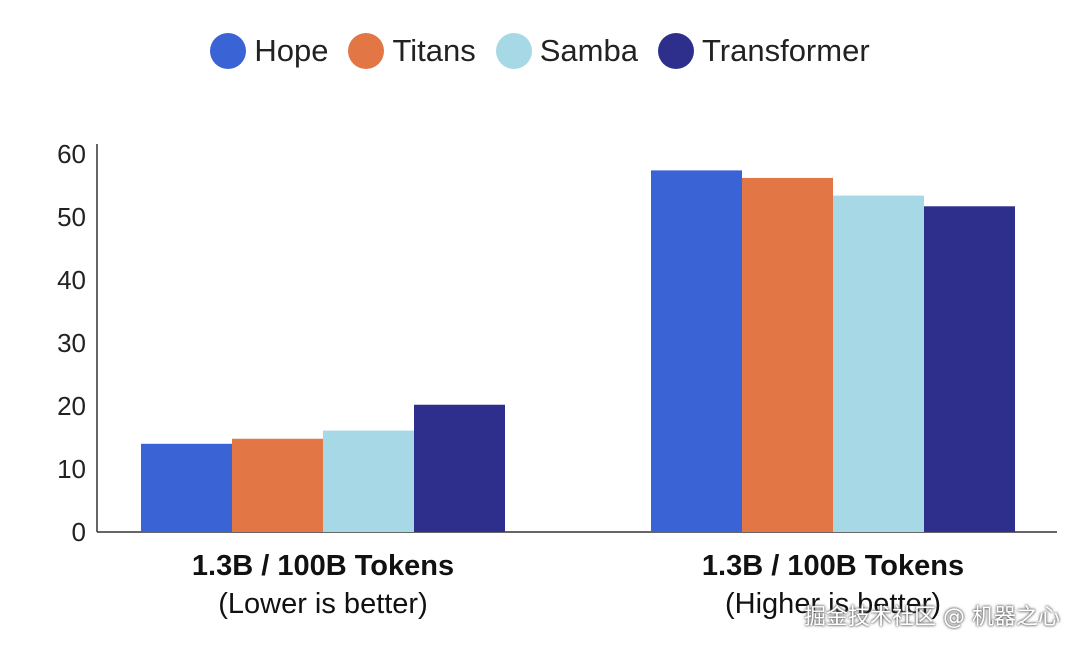 The image size is (1080, 649). I want to click on legend-label: Titans, so click(434, 50).